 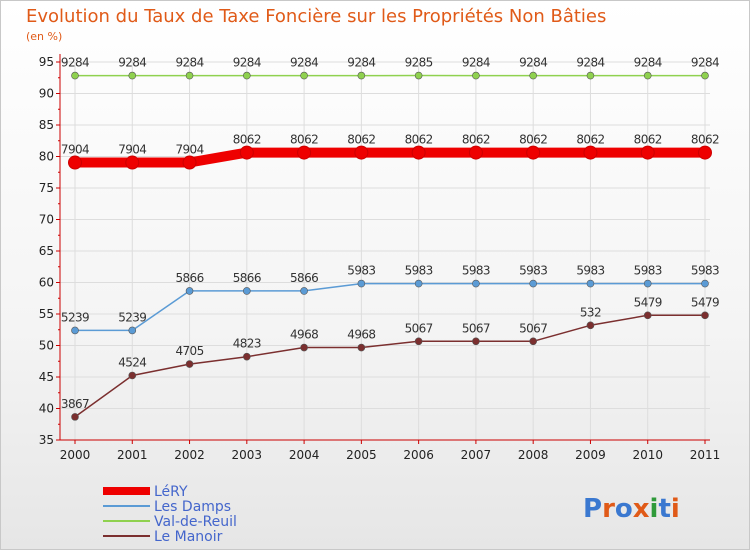 What do you see at coordinates (419, 63) in the screenshot?
I see `data-label: 9285` at bounding box center [419, 63].